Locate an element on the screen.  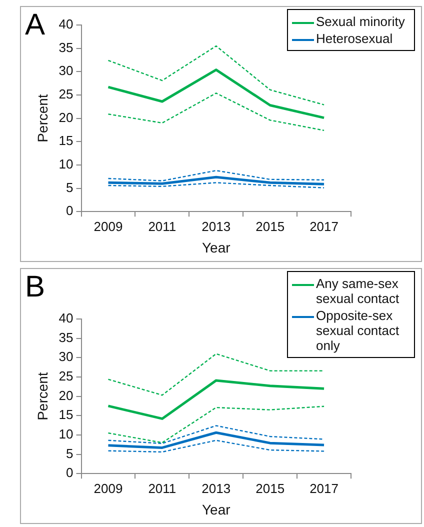
text: B is located at coordinates (35, 287).